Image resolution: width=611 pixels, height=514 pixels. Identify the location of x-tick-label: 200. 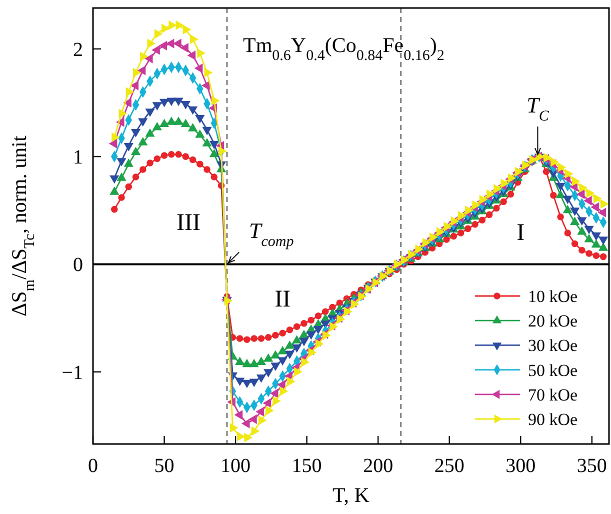
(378, 466).